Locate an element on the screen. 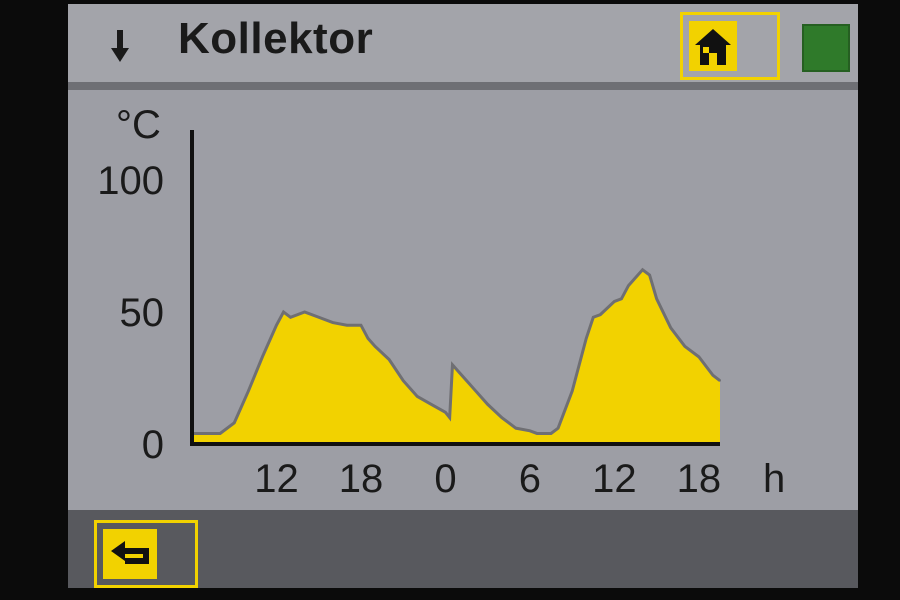 This screenshot has height=600, width=900. y-tick-label: 100 is located at coordinates (130, 181).